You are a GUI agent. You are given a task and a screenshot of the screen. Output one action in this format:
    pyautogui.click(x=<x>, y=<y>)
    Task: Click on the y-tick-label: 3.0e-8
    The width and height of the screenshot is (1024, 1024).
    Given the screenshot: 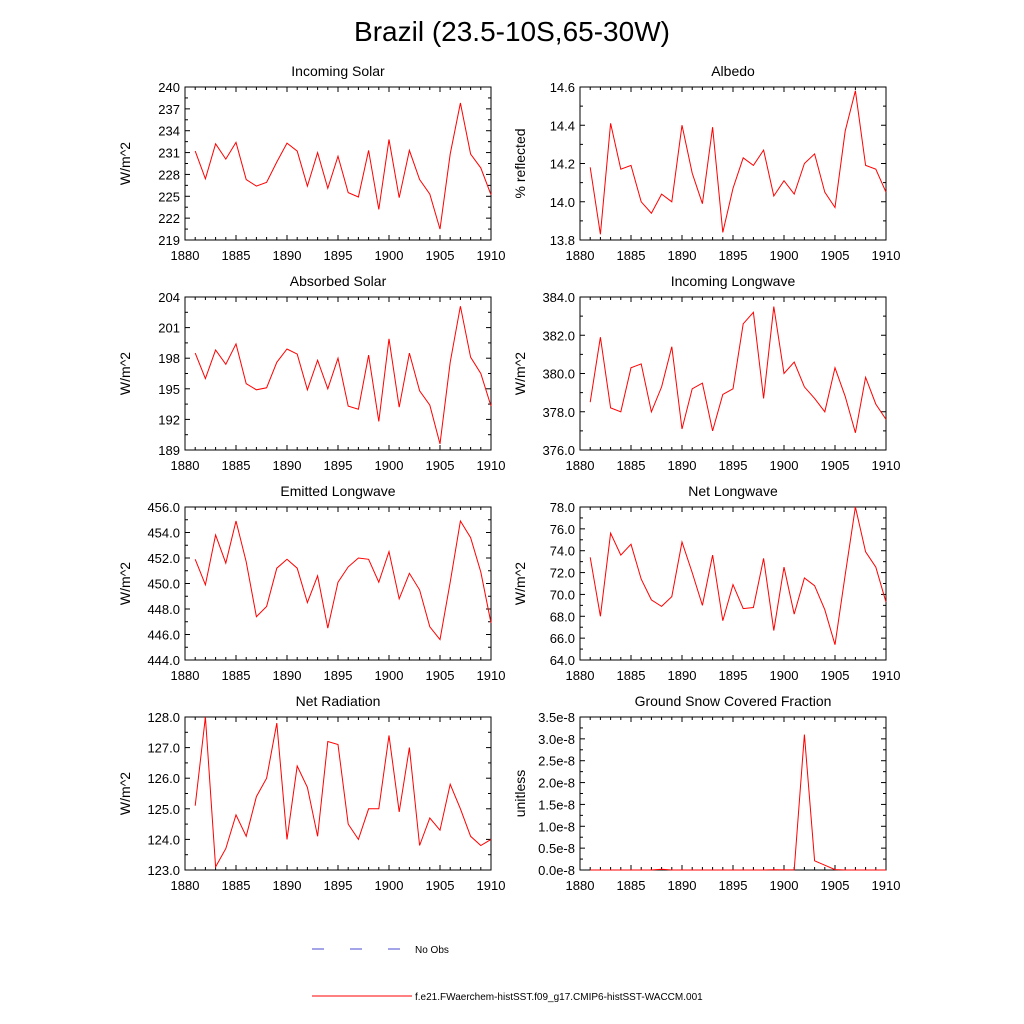 What is the action you would take?
    pyautogui.click(x=556, y=739)
    